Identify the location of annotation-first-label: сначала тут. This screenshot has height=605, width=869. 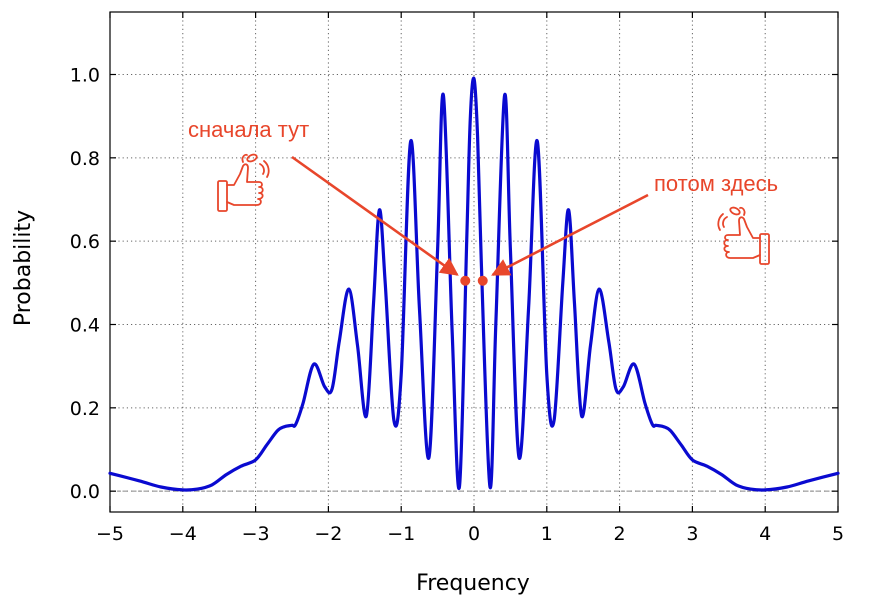
(248, 129).